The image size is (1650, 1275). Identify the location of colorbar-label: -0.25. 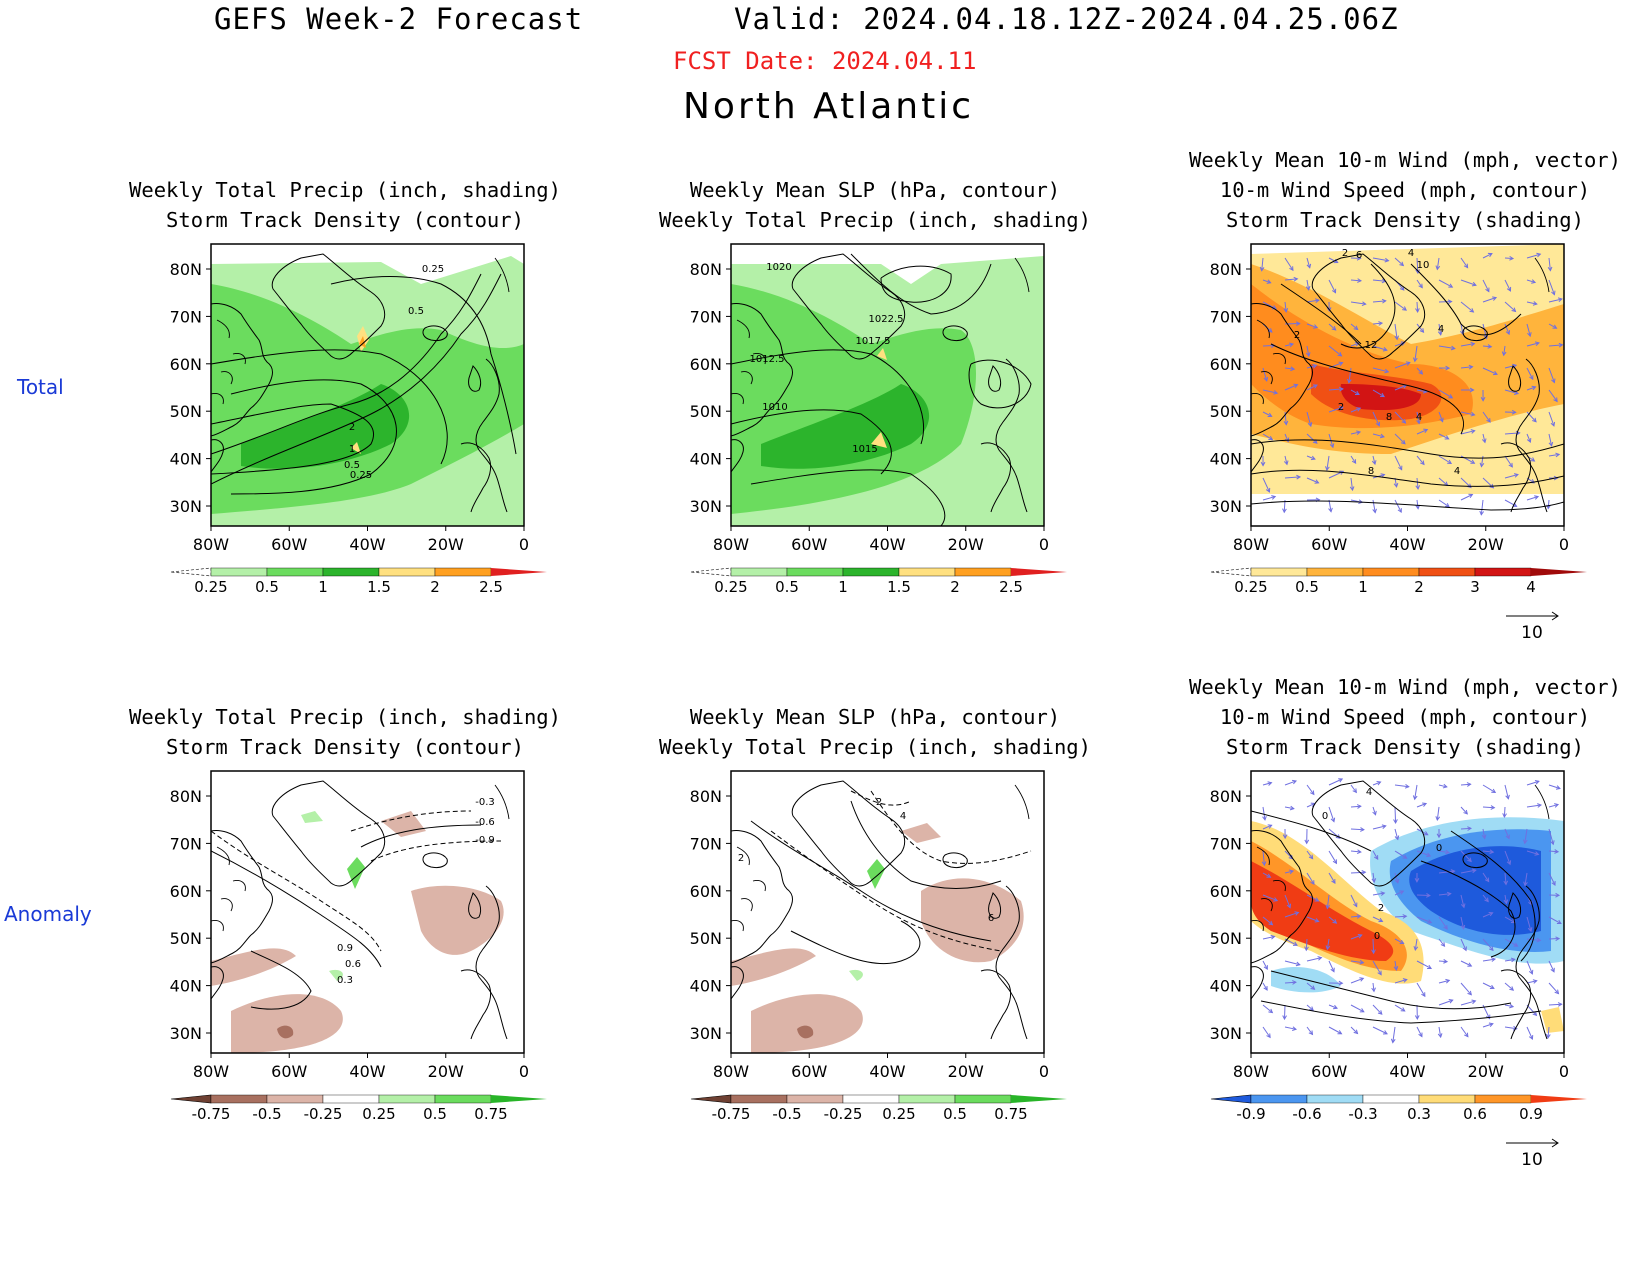
(843, 1114).